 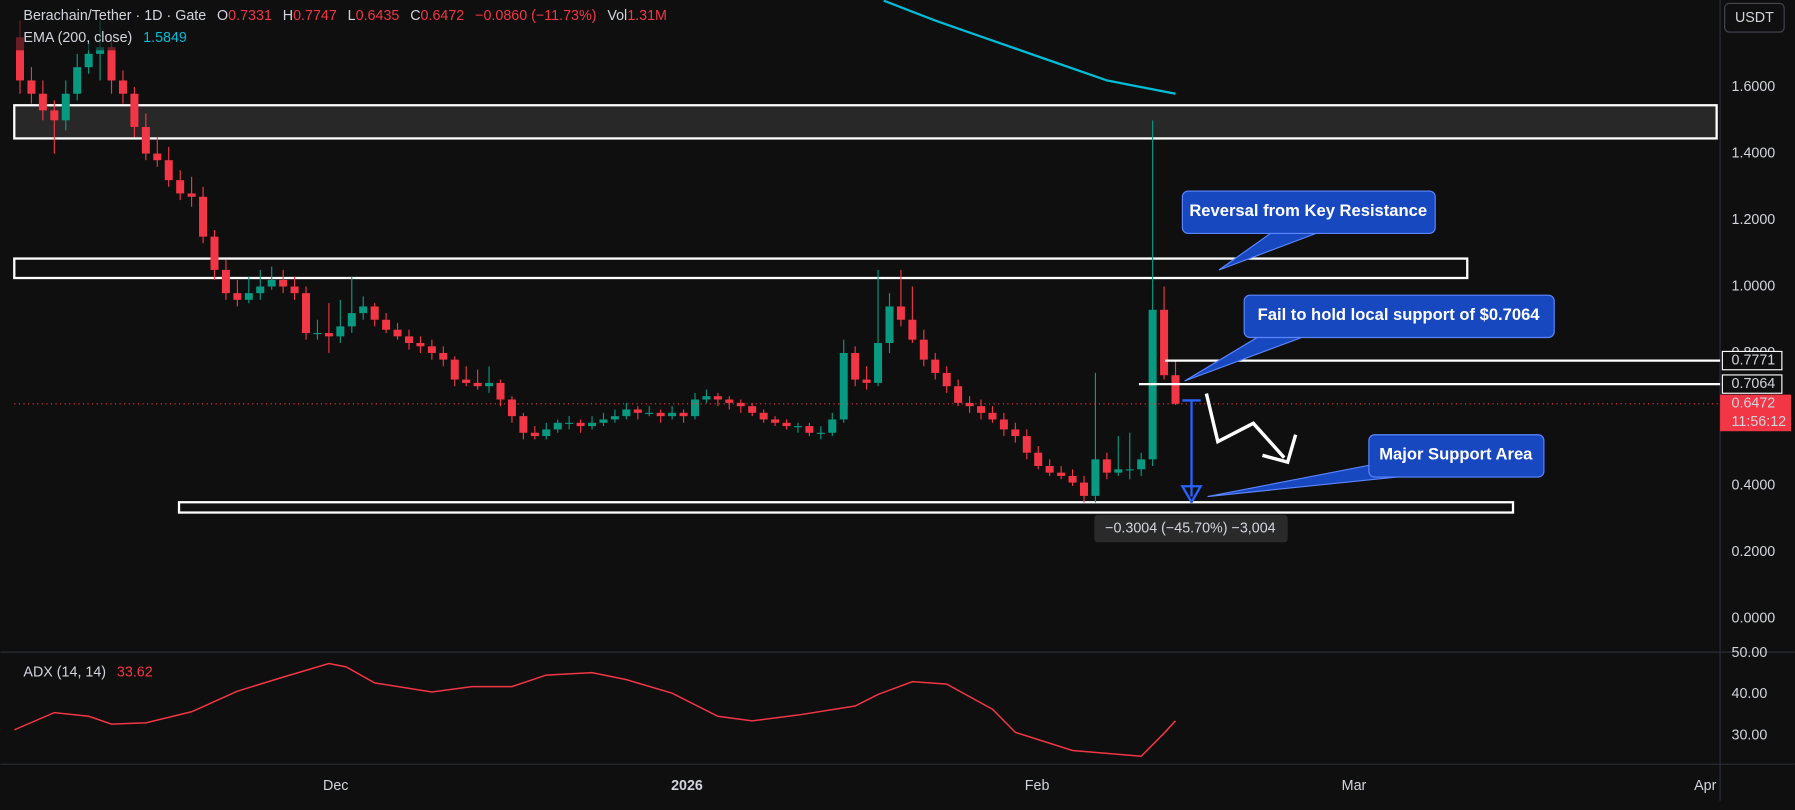 I want to click on o-label: O, so click(x=222, y=16).